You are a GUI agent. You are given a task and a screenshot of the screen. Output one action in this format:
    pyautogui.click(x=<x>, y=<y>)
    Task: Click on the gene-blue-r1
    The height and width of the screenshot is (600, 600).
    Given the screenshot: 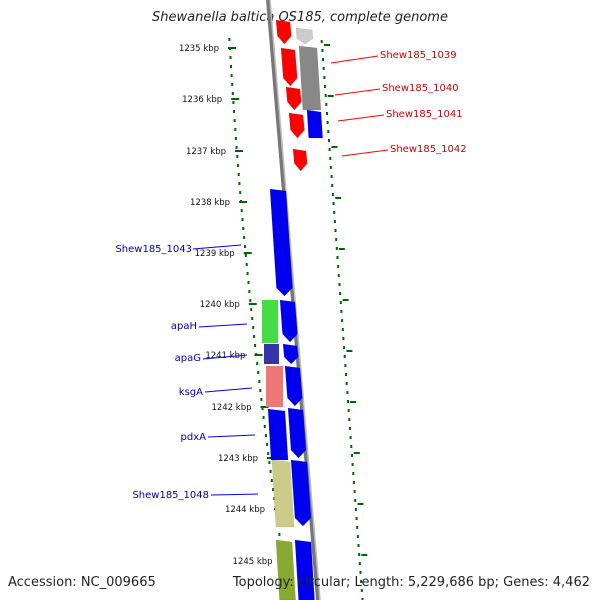 What is the action you would take?
    pyautogui.click(x=288, y=321)
    